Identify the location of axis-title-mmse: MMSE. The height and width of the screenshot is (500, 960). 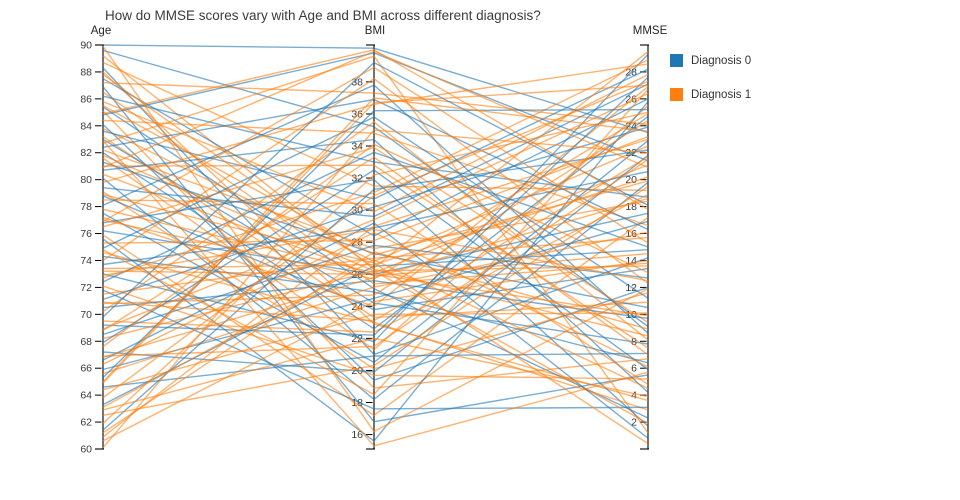
(650, 31).